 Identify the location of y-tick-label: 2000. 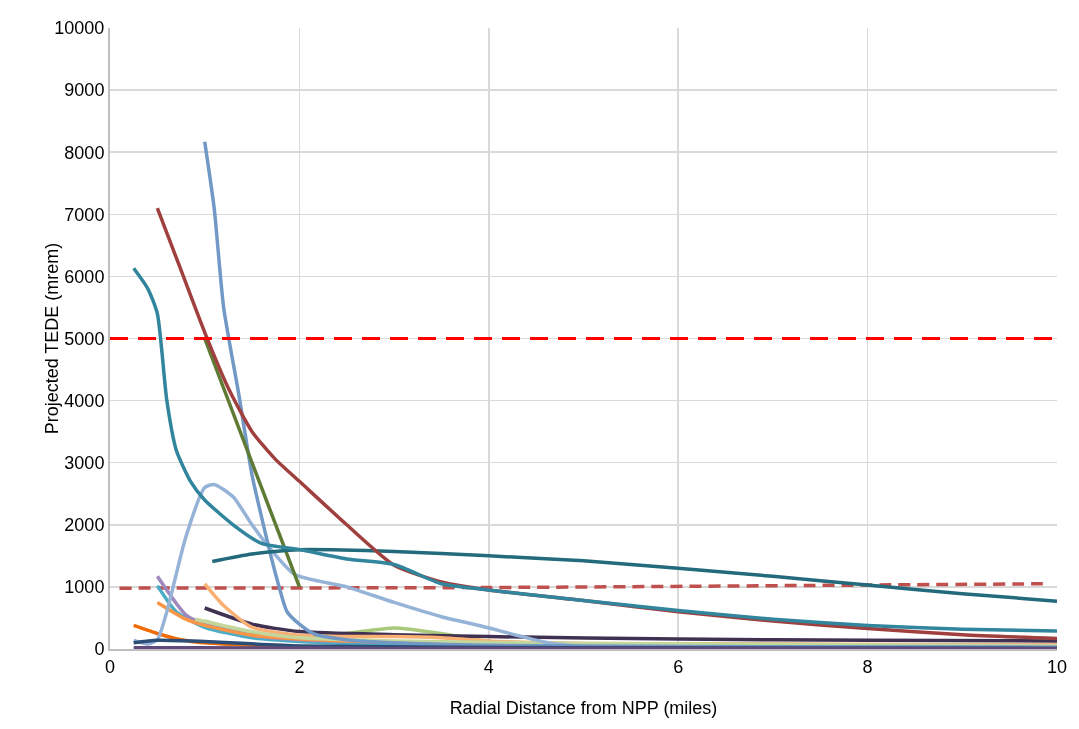
(84, 525).